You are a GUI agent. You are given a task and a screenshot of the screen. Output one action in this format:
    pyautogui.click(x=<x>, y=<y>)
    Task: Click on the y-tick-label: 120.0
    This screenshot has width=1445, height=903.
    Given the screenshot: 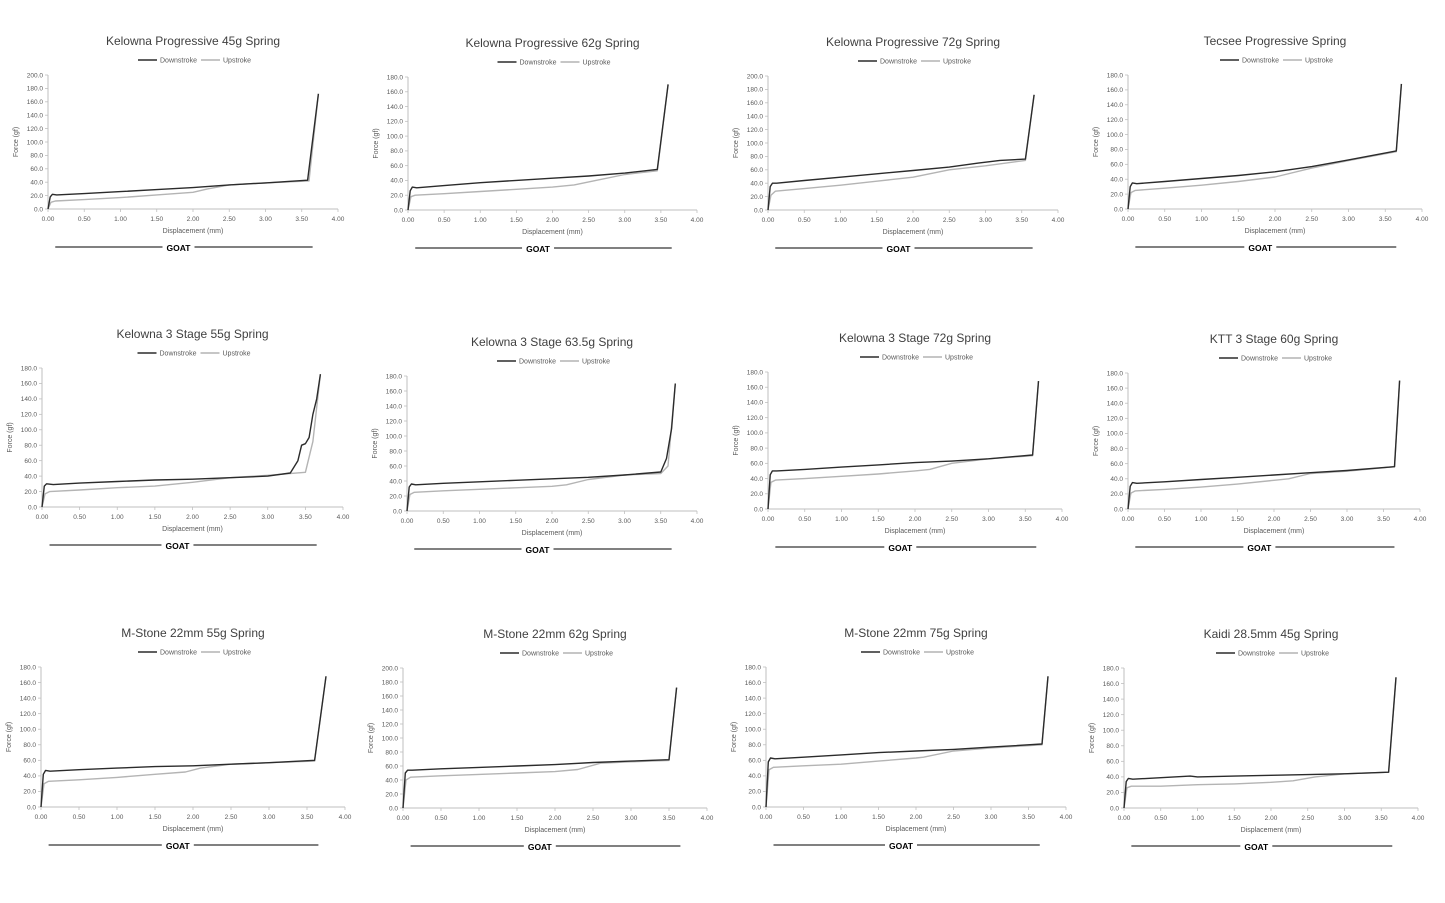 What is the action you would take?
    pyautogui.click(x=755, y=418)
    